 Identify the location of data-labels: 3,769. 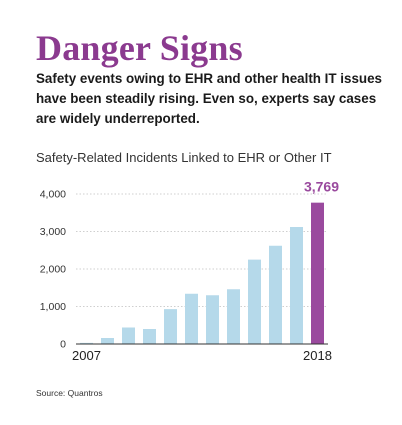
(321, 187).